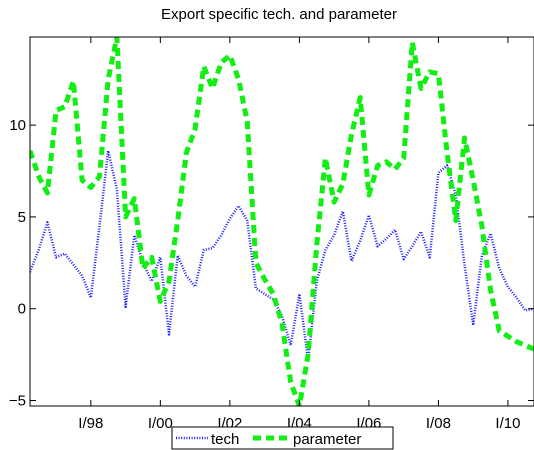 This screenshot has height=450, width=534. Describe the element at coordinates (438, 423) in the screenshot. I see `x-tick-label: I/08` at that location.